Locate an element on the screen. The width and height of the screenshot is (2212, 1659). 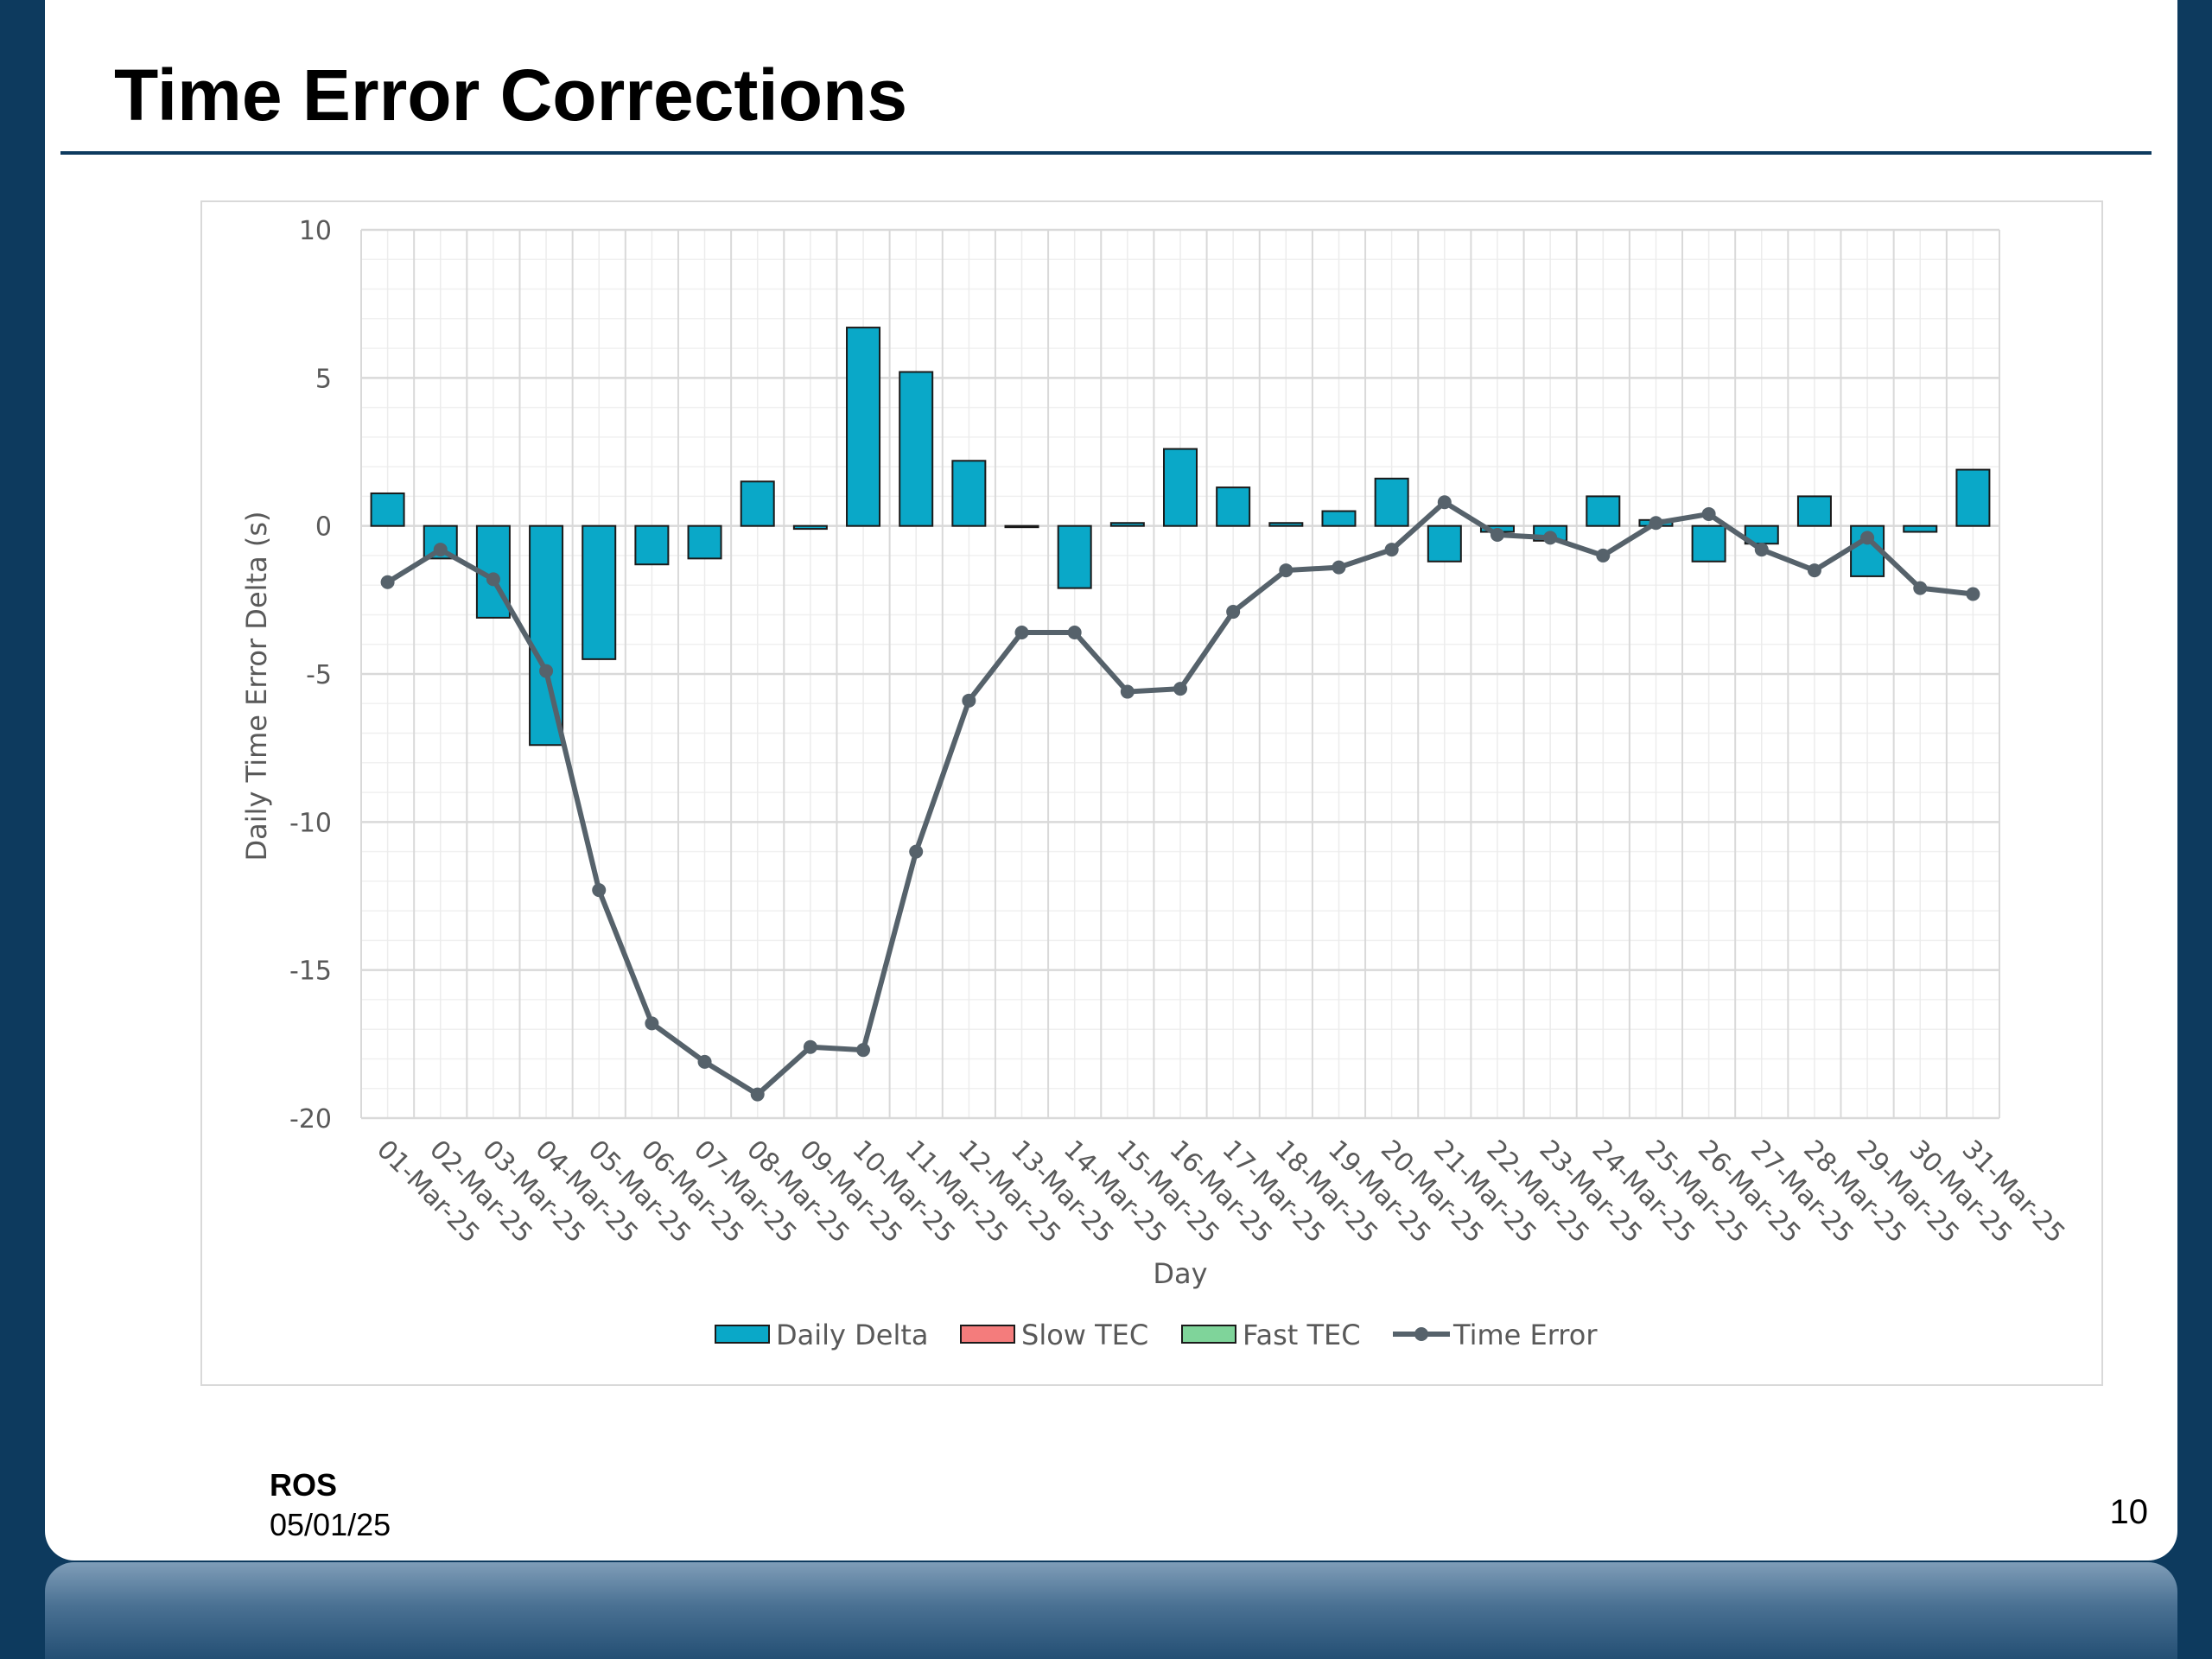
y-tick-label: -15 is located at coordinates (310, 972).